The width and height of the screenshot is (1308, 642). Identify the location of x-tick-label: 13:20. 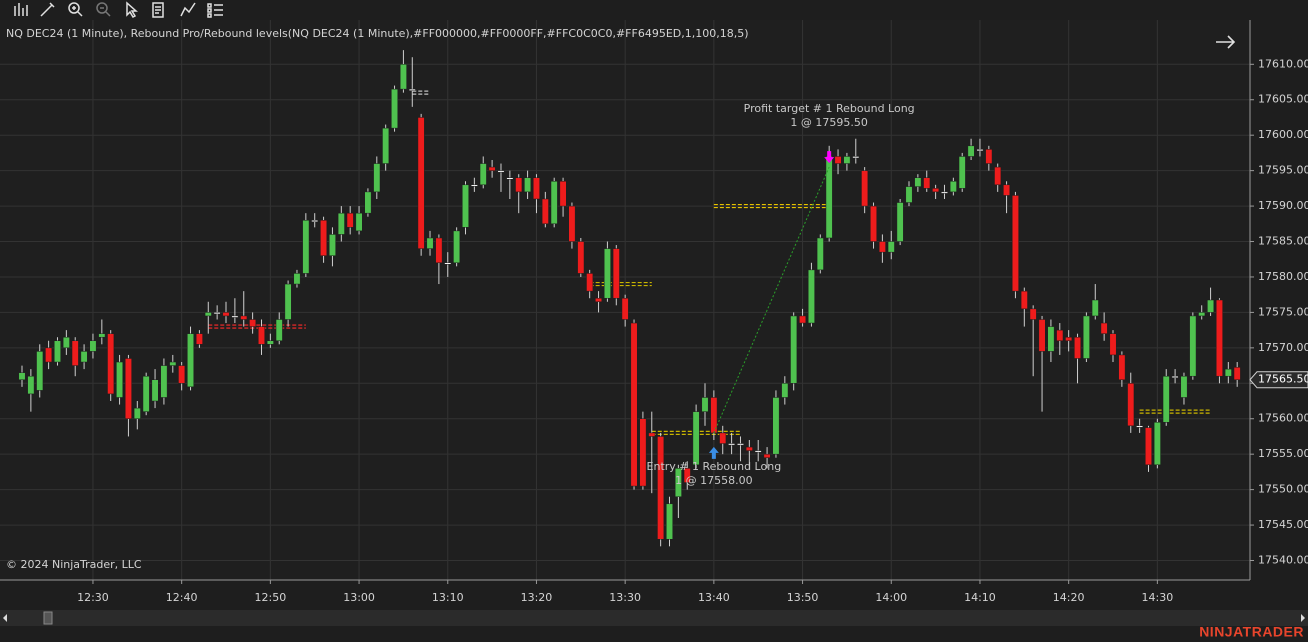
(537, 597).